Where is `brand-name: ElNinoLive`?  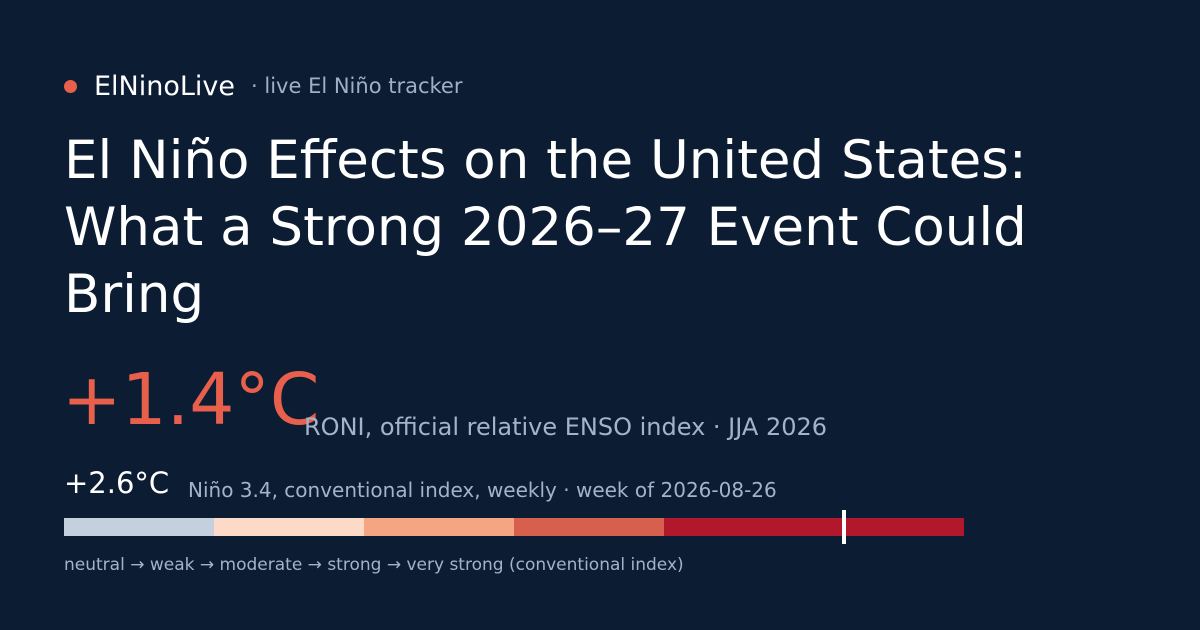
brand-name: ElNinoLive is located at coordinates (165, 86).